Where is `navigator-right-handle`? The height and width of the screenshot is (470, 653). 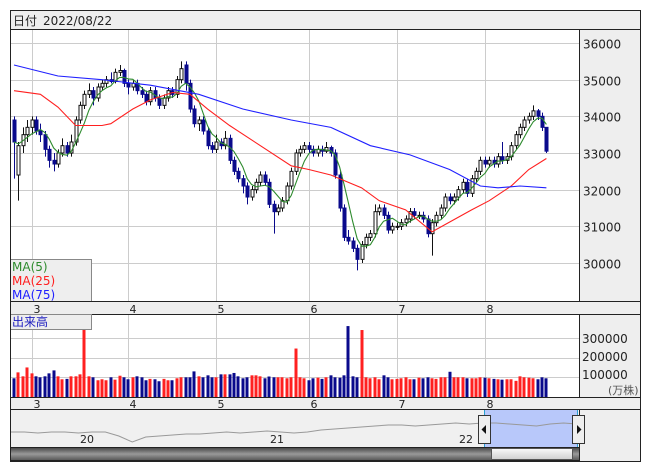 navigator-right-handle is located at coordinates (578, 429).